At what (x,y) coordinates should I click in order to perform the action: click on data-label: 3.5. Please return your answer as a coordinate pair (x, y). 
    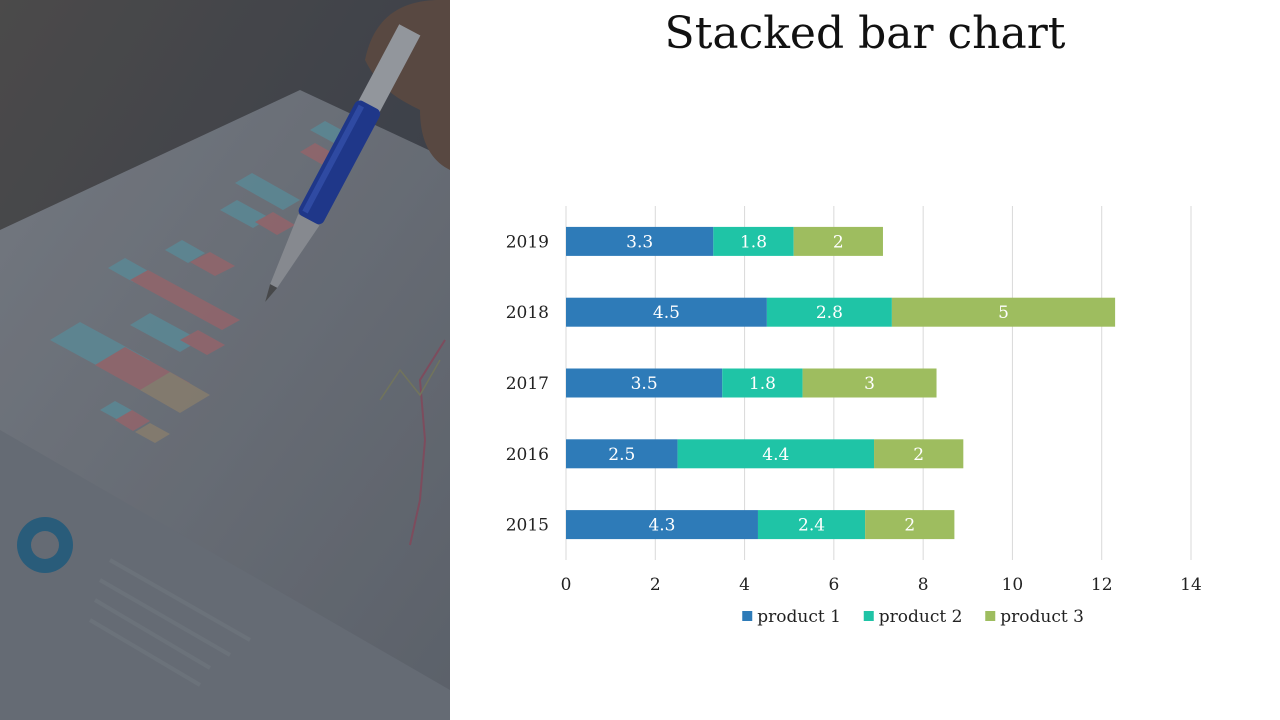
    Looking at the image, I should click on (644, 384).